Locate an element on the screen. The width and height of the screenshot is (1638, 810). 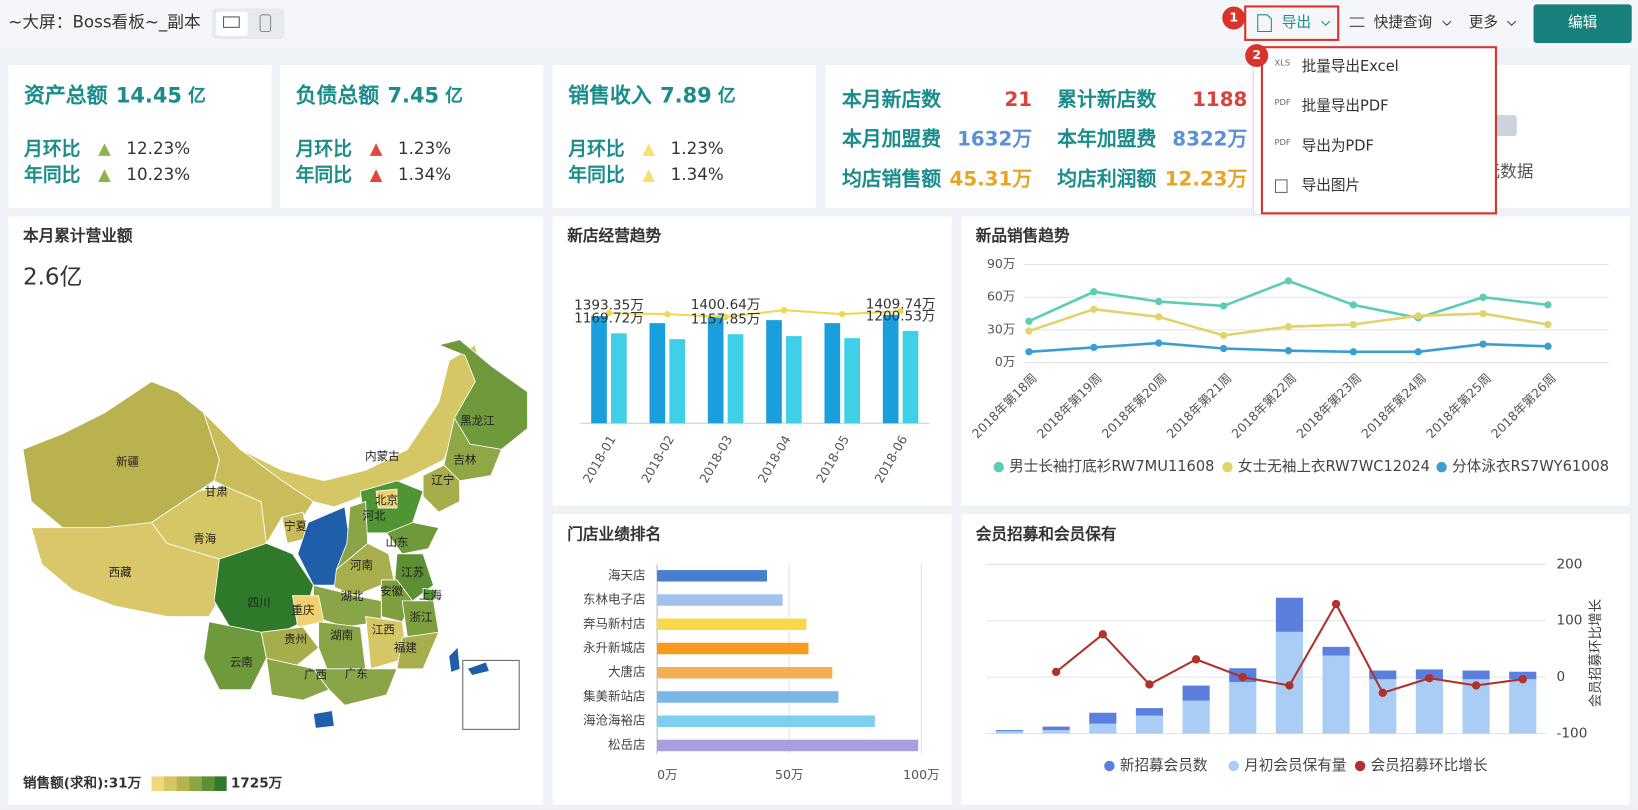
menu-item: 导出为PDF is located at coordinates (1338, 145).